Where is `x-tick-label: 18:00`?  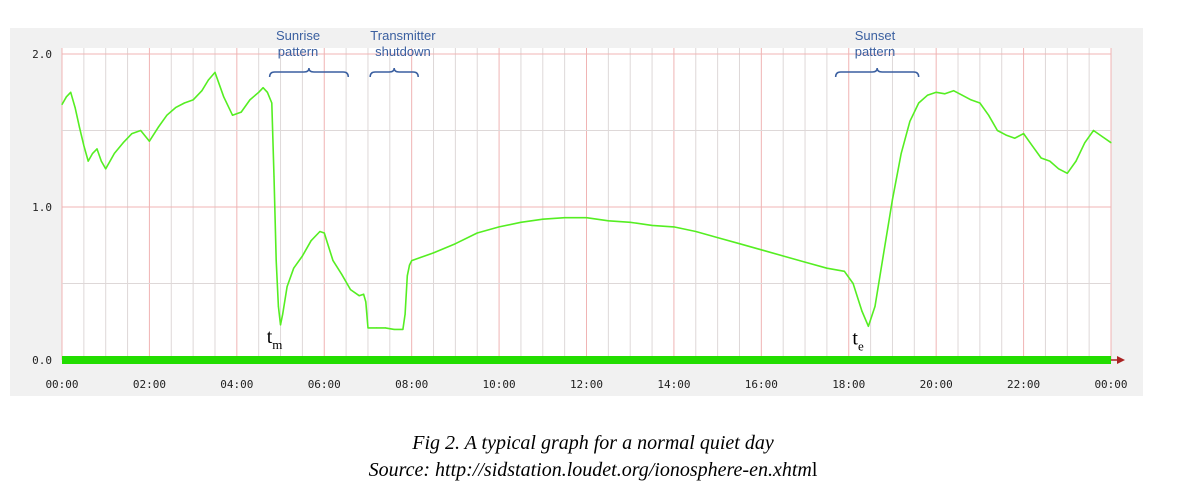
x-tick-label: 18:00 is located at coordinates (848, 384).